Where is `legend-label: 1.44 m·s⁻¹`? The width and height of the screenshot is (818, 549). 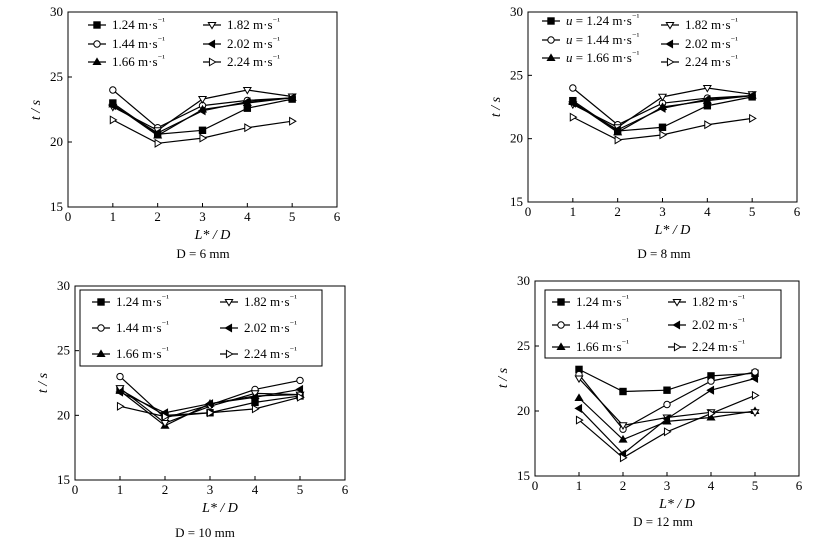 legend-label: 1.44 m·s⁻¹ is located at coordinates (602, 324).